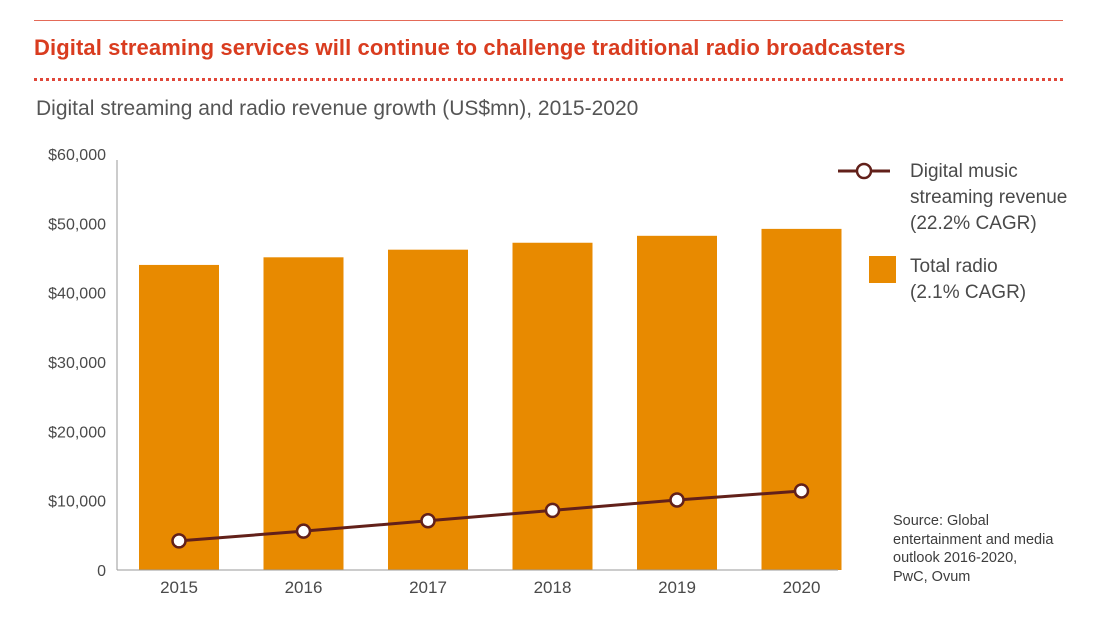 The height and width of the screenshot is (624, 1110). What do you see at coordinates (802, 587) in the screenshot?
I see `x-tick-label: 2020` at bounding box center [802, 587].